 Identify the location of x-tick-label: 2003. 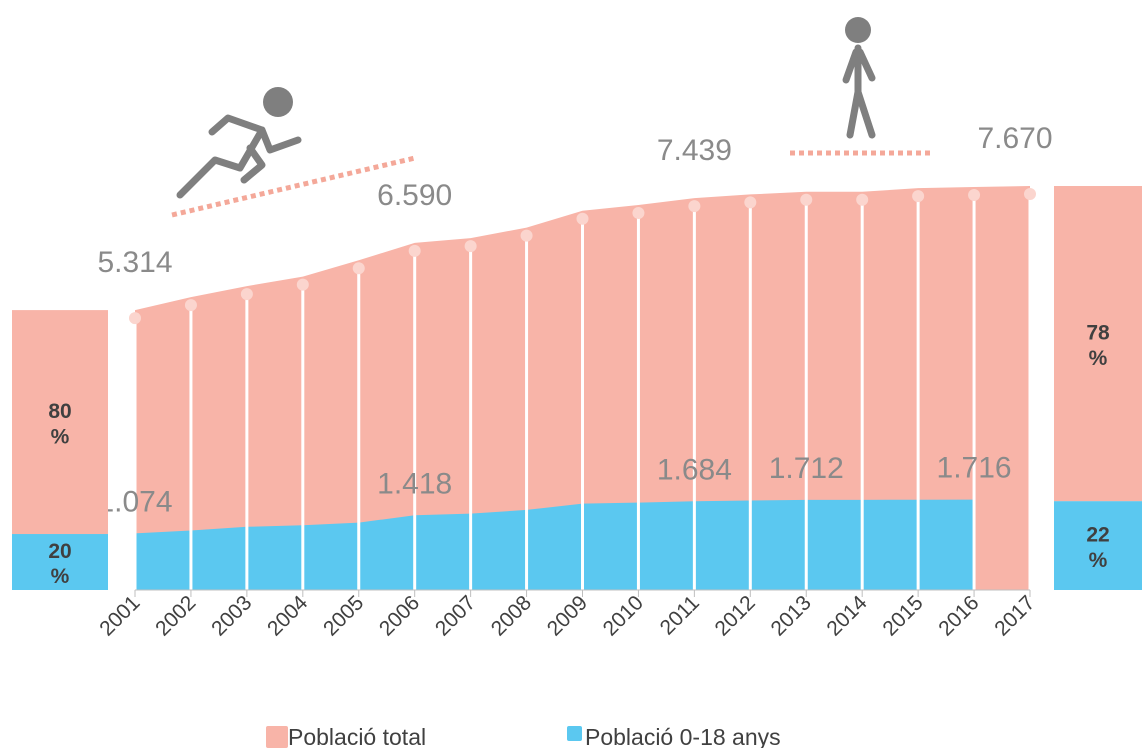
(231, 615).